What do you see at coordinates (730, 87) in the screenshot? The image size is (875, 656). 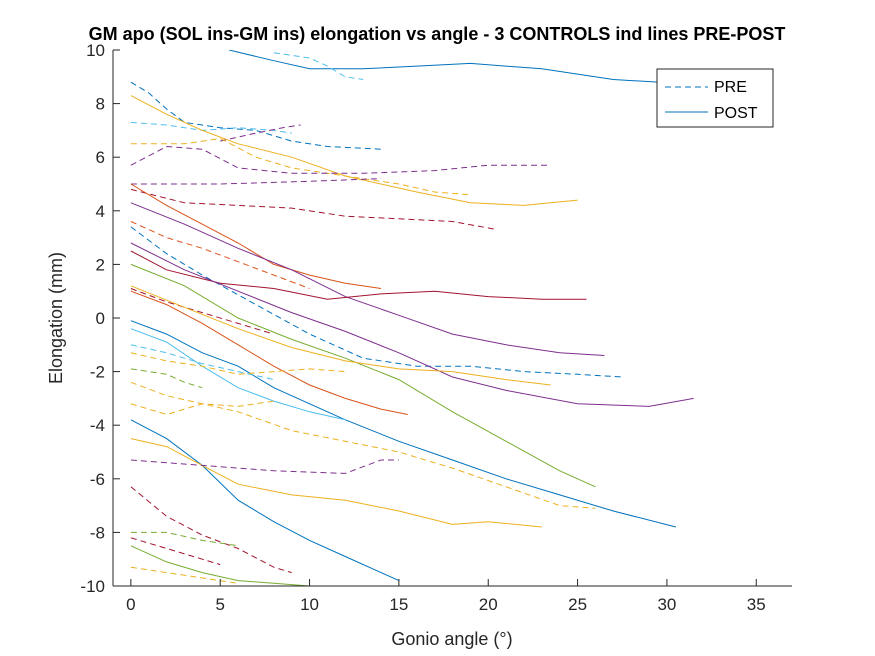 I see `legend-pre-label: PRE` at bounding box center [730, 87].